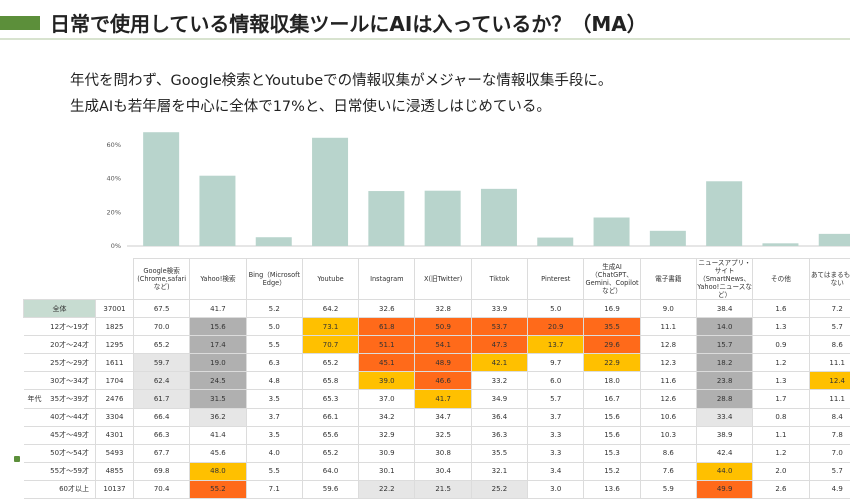 The height and width of the screenshot is (499, 850). I want to click on sample-size: 10137, so click(115, 489).